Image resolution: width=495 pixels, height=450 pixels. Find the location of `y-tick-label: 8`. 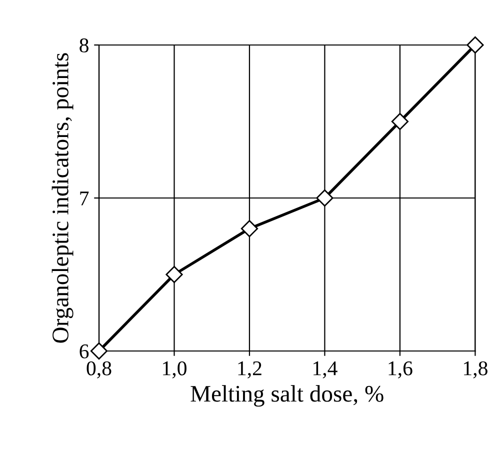

y-tick-label: 8 is located at coordinates (84, 45).